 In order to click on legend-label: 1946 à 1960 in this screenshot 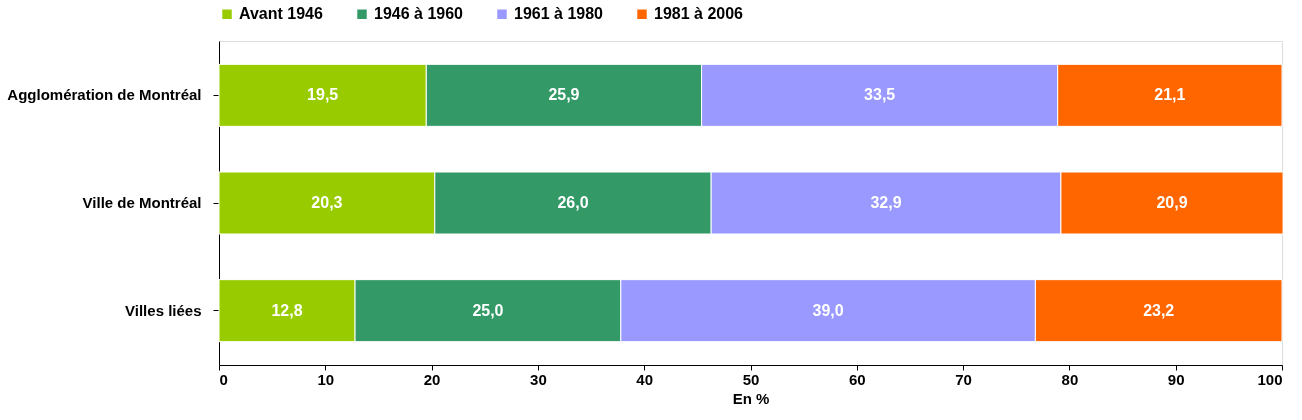, I will do `click(419, 14)`.